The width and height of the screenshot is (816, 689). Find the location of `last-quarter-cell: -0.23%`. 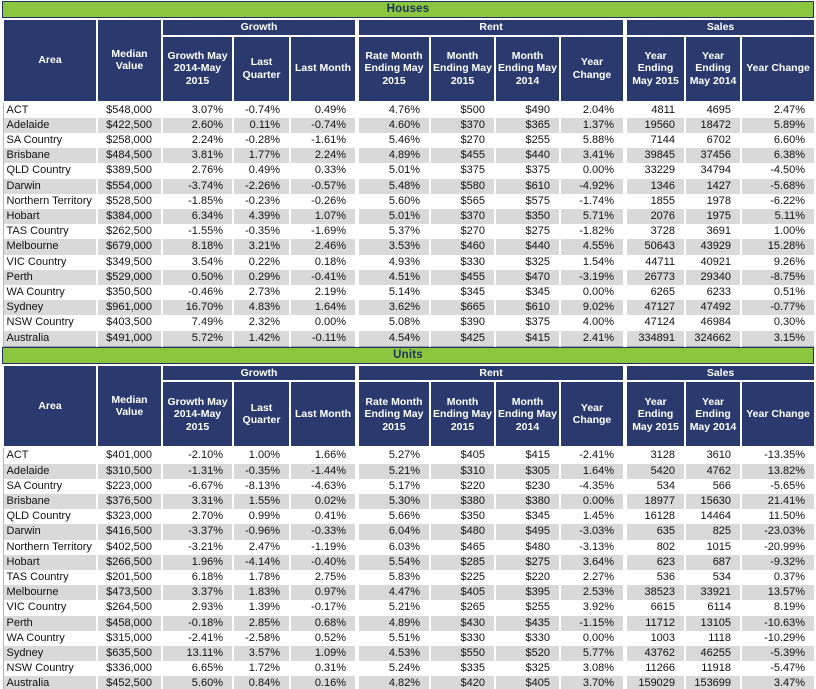

last-quarter-cell: -0.23% is located at coordinates (261, 201).